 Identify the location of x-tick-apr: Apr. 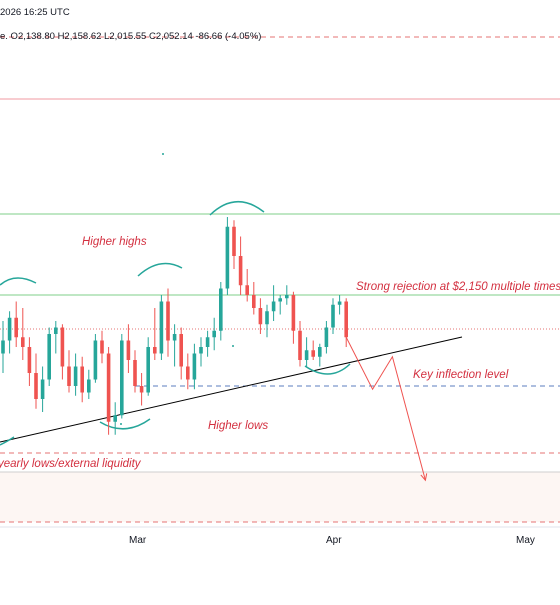
(334, 540).